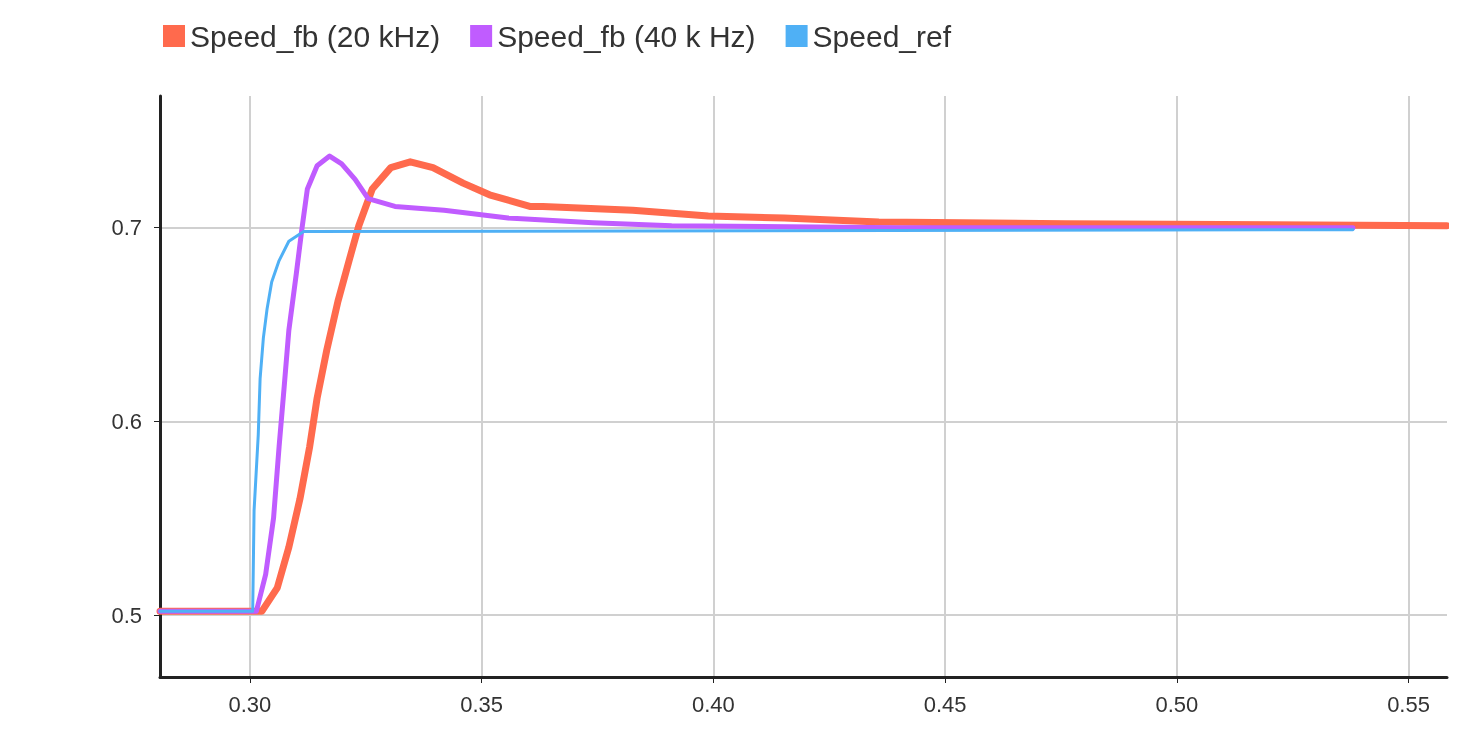 Image resolution: width=1457 pixels, height=741 pixels. Describe the element at coordinates (626, 36) in the screenshot. I see `legend-label: Speed_fb (40 k Hz)` at that location.